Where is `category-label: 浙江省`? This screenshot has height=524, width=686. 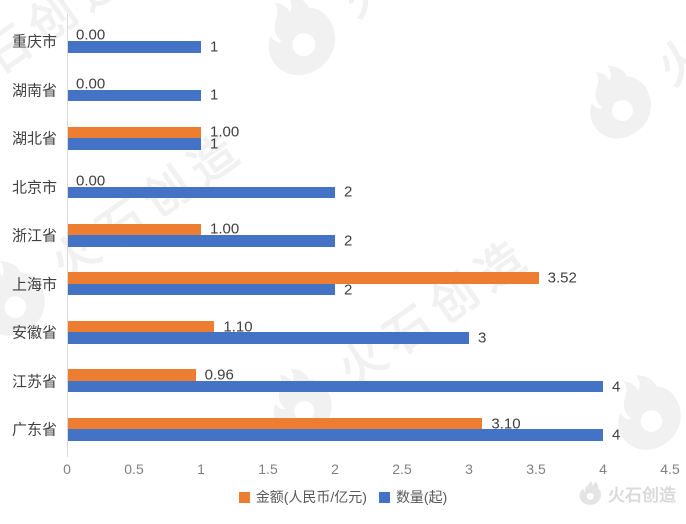
category-label: 浙江省 is located at coordinates (34, 236).